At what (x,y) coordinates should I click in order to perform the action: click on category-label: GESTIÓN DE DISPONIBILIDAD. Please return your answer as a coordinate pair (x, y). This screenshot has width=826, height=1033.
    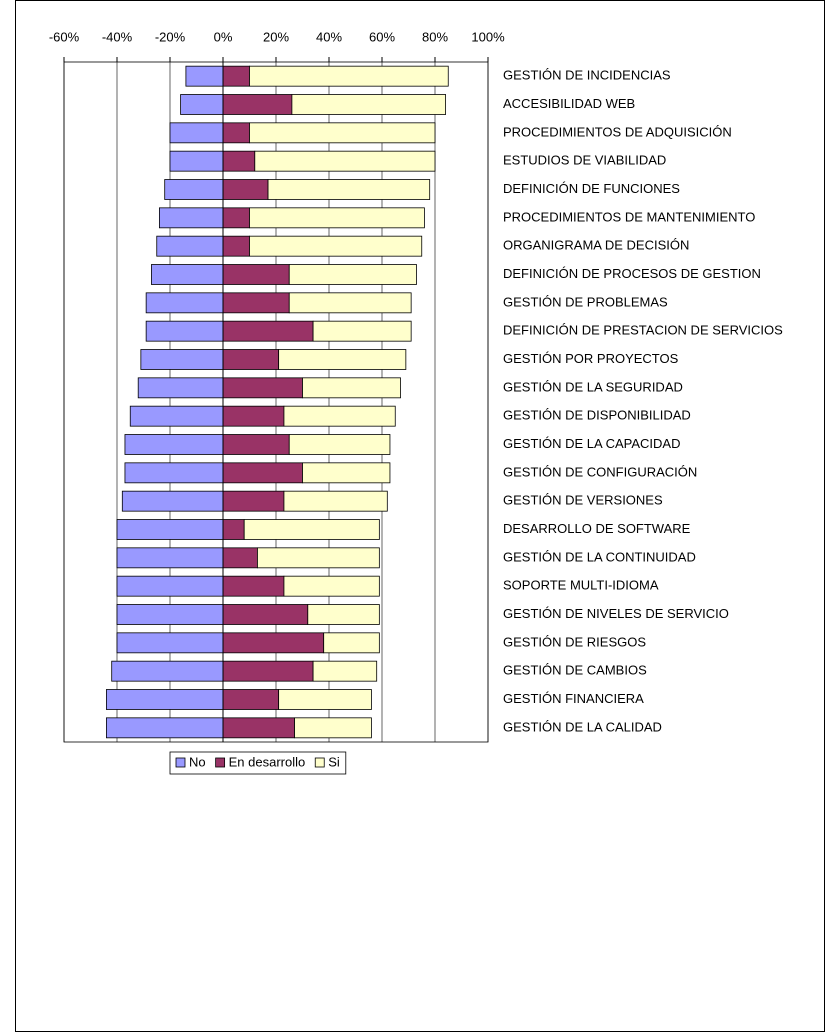
    Looking at the image, I should click on (597, 415).